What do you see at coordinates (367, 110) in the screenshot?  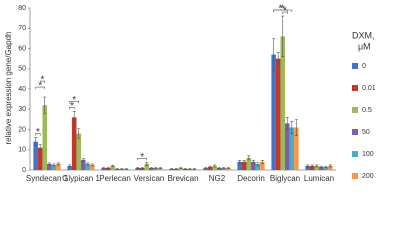 I see `legend-label: 0.5` at bounding box center [367, 110].